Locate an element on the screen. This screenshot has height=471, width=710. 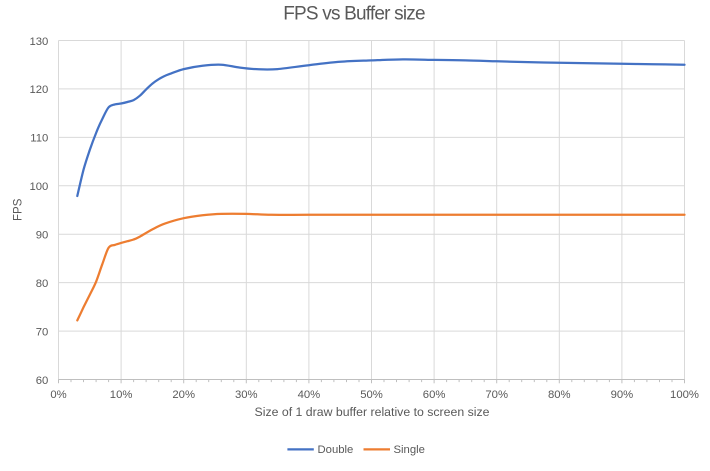
svg-text: 40% is located at coordinates (309, 395).